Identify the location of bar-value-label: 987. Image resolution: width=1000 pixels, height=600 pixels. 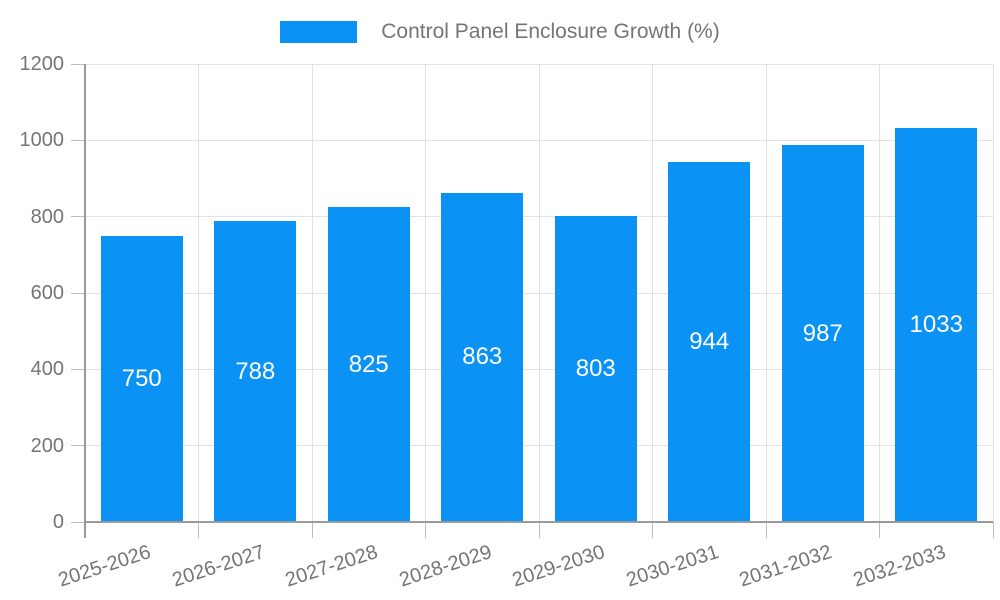
(822, 333).